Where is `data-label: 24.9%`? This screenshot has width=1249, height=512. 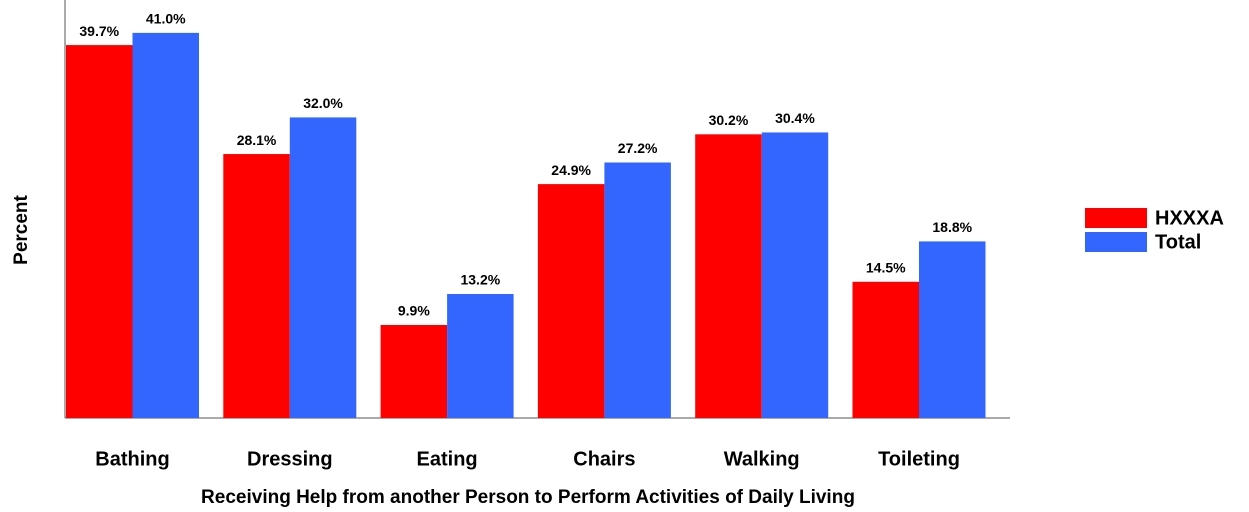
data-label: 24.9% is located at coordinates (571, 170).